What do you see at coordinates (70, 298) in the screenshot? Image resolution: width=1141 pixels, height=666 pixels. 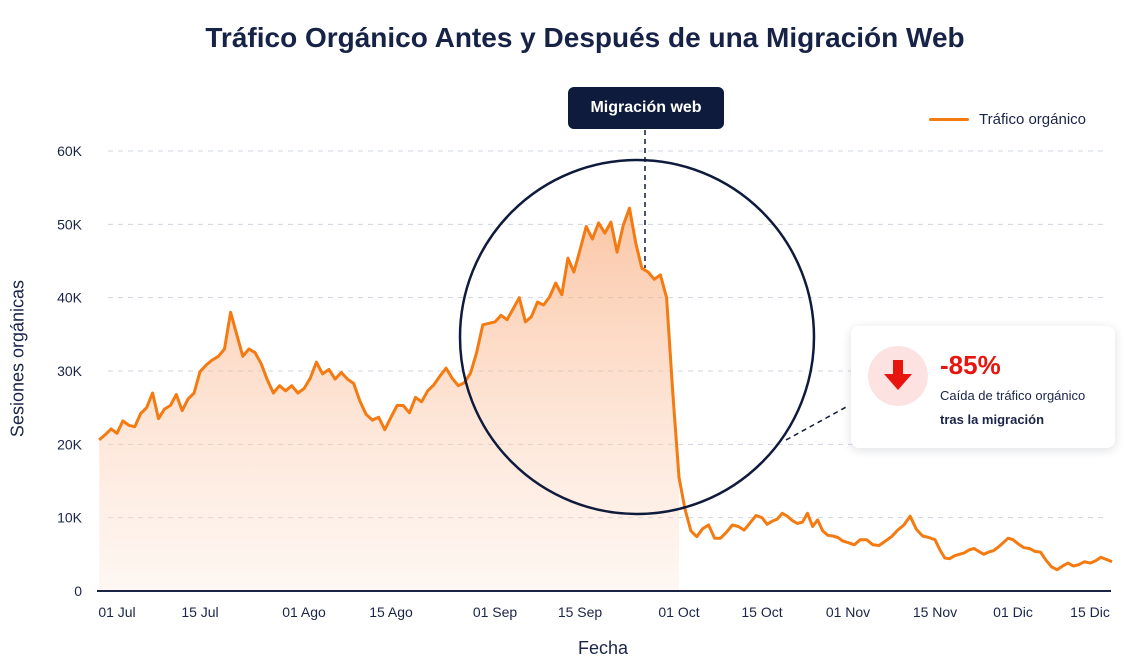 I see `y-tick-label: 40K` at bounding box center [70, 298].